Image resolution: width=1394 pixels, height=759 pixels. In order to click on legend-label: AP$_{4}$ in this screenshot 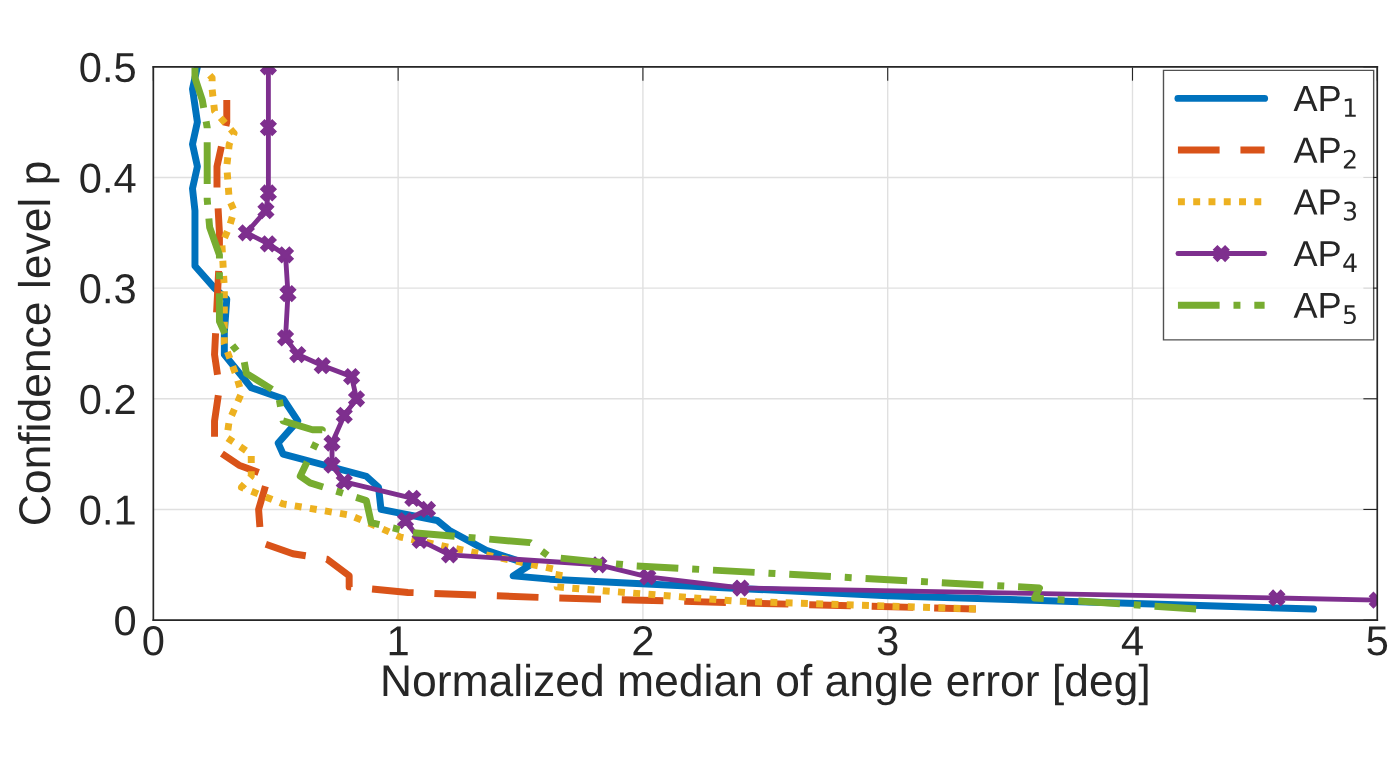, I will do `click(1325, 257)`.